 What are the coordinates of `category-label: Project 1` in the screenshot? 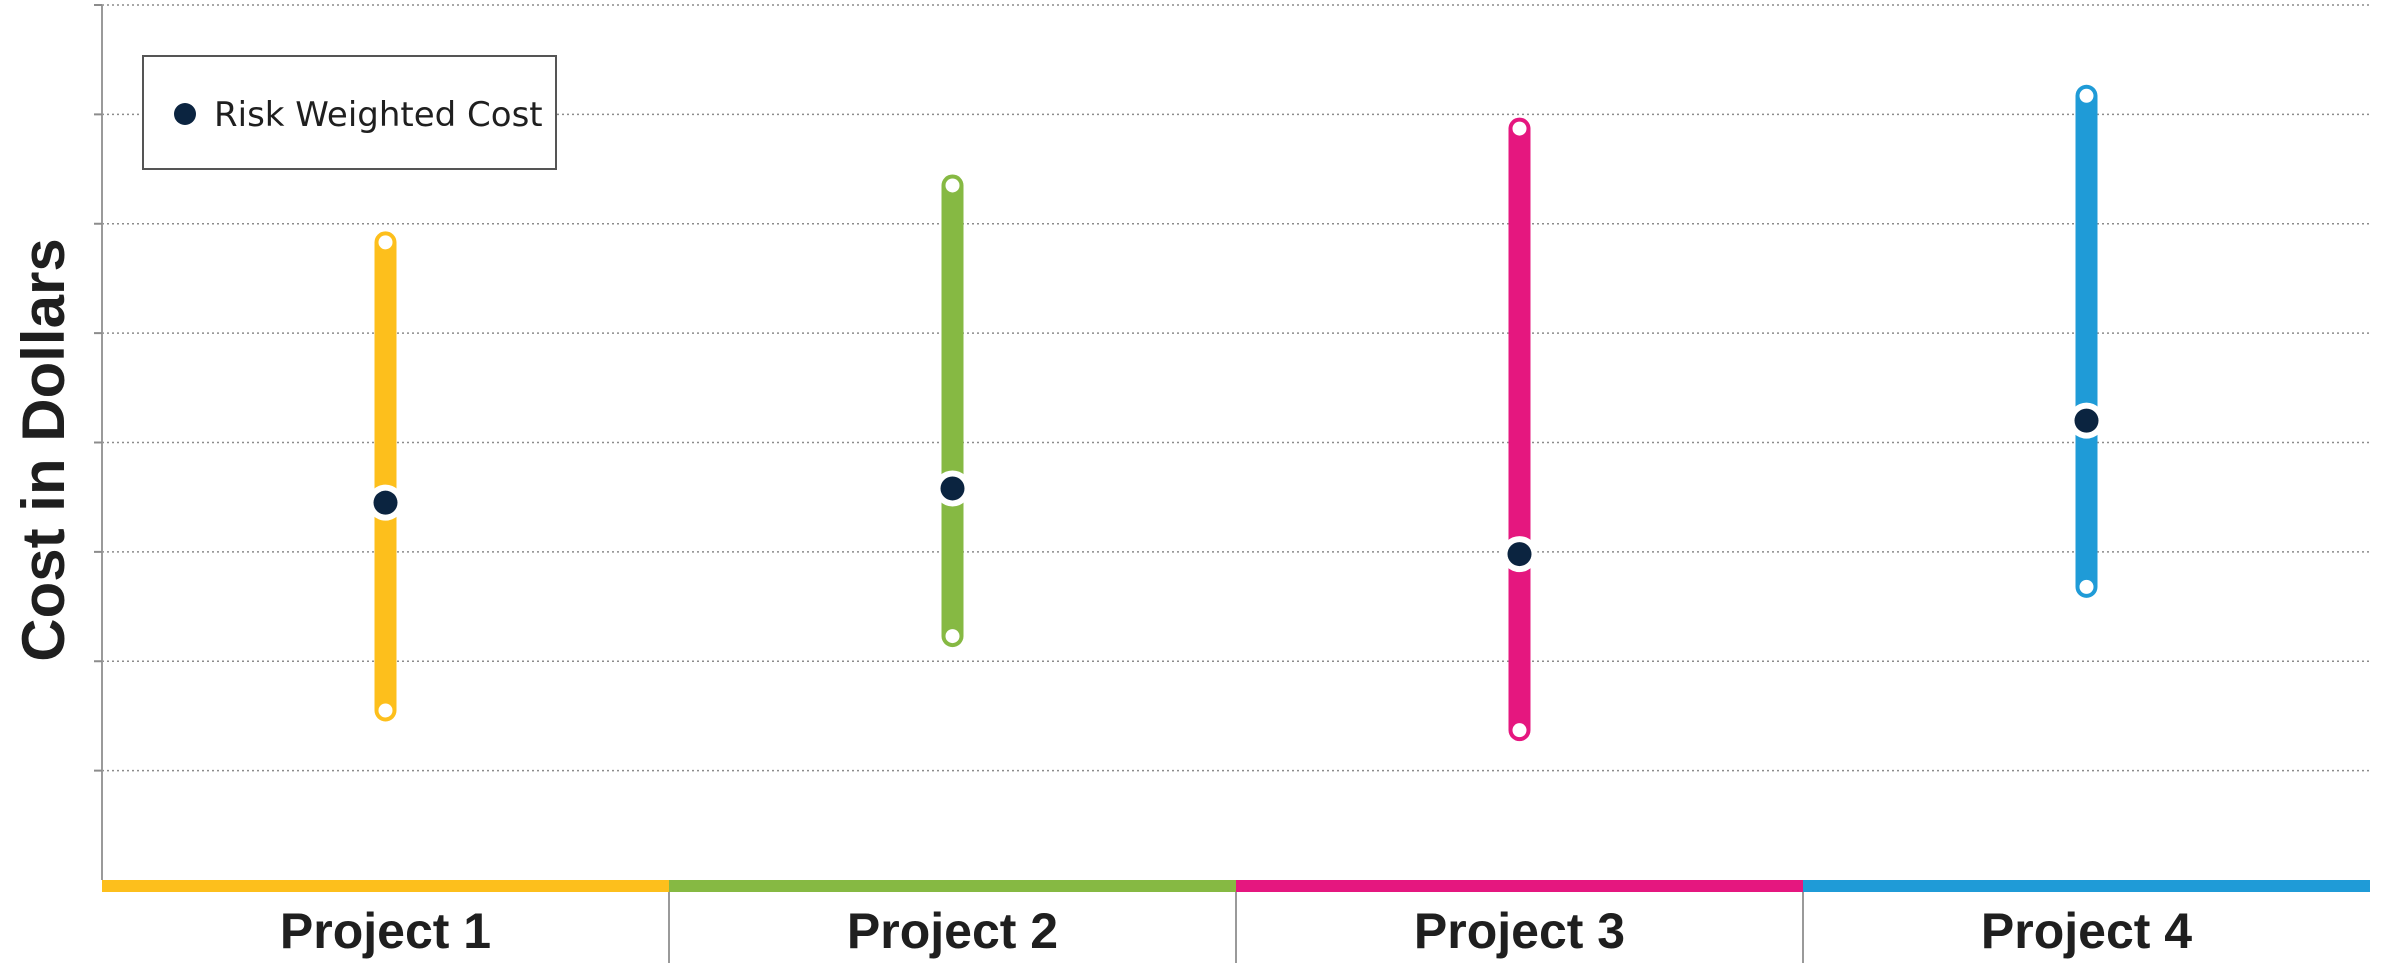 It's located at (385, 931).